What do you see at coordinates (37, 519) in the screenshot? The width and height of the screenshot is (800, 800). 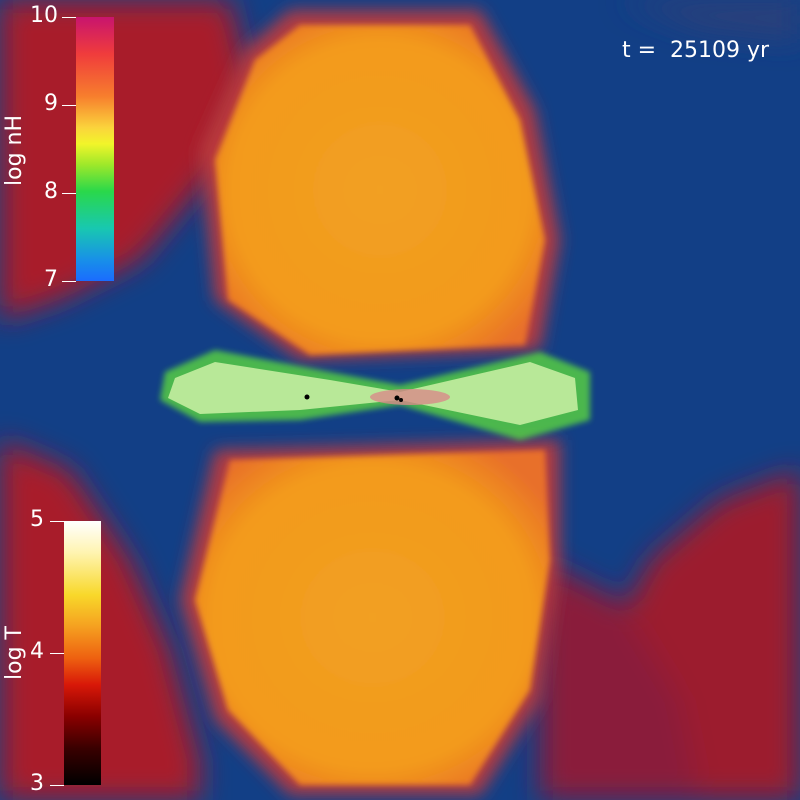 I see `colorbar-t-tick-label: 5` at bounding box center [37, 519].